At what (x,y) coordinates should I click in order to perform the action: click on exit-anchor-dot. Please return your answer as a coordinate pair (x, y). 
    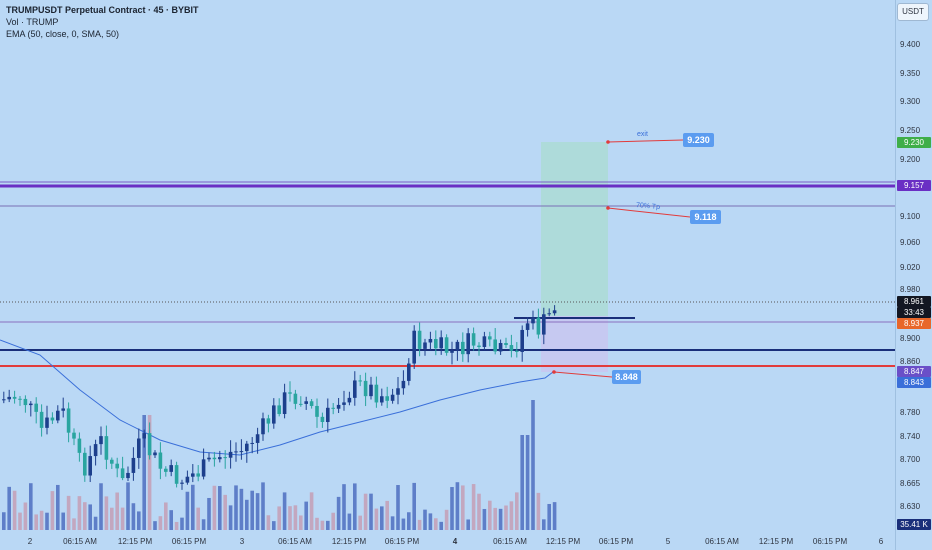
    Looking at the image, I should click on (608, 142).